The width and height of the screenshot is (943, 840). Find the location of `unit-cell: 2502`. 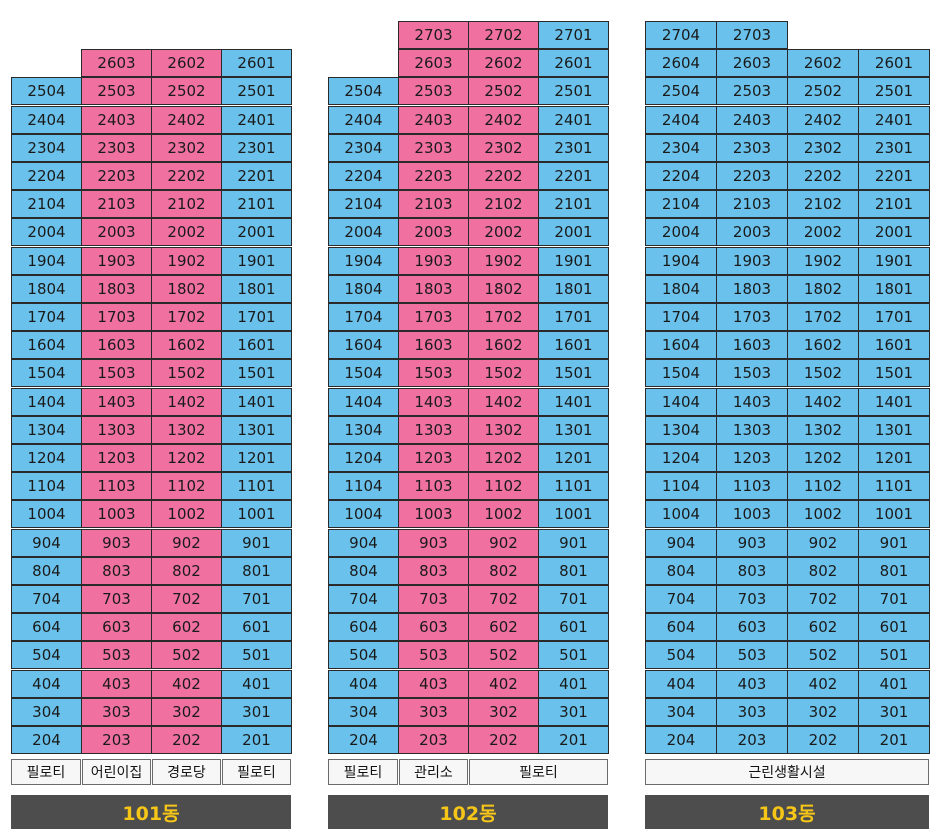

unit-cell: 2502 is located at coordinates (186, 91).